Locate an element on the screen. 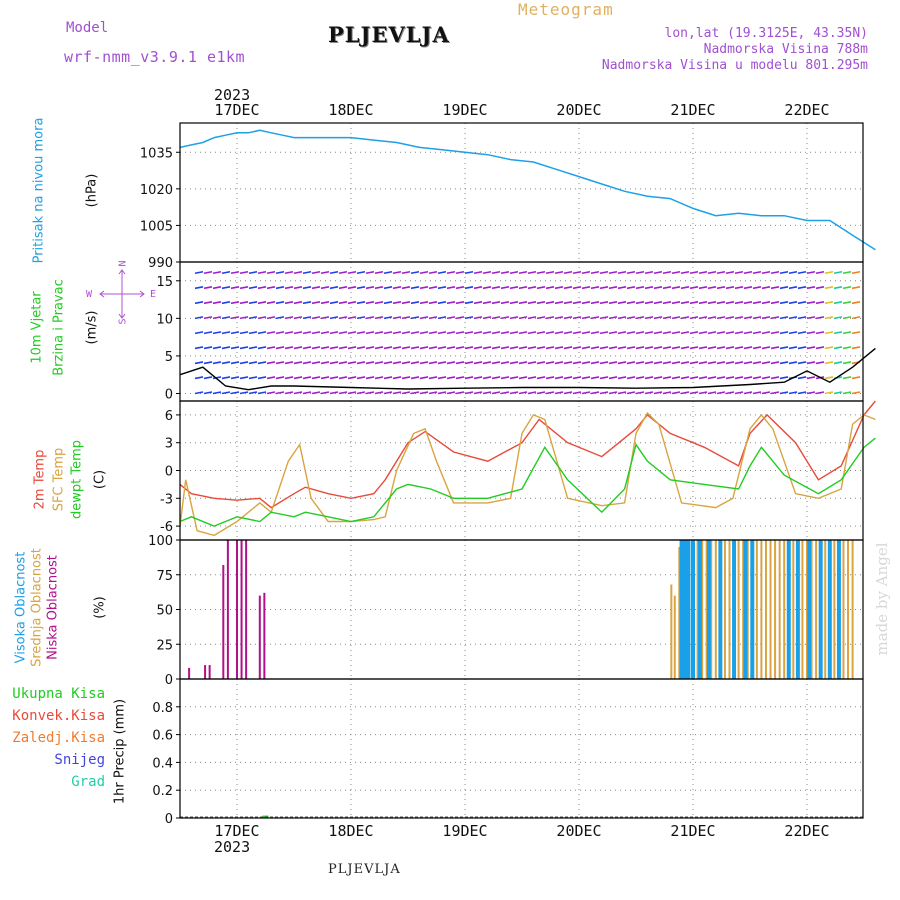  precip-legend-item: Konvek.Kisa is located at coordinates (58, 716).